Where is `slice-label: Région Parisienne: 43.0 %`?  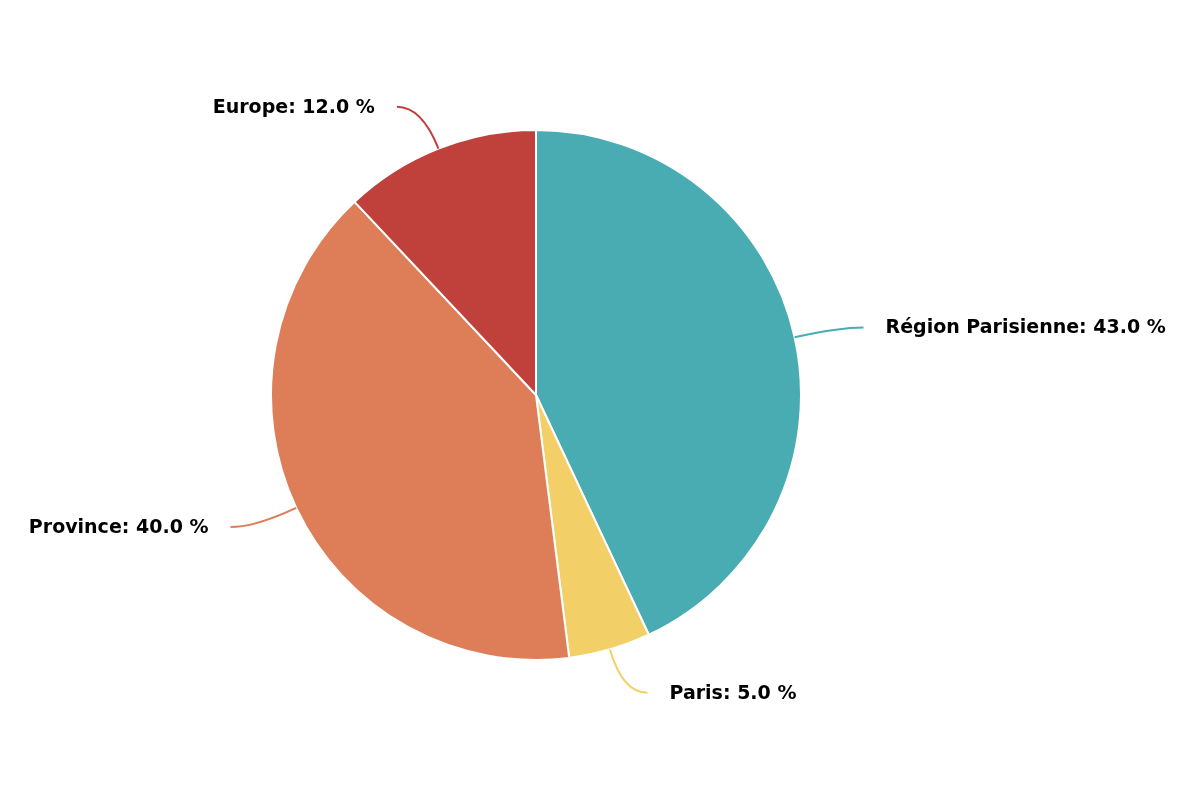 slice-label: Région Parisienne: 43.0 % is located at coordinates (1025, 326).